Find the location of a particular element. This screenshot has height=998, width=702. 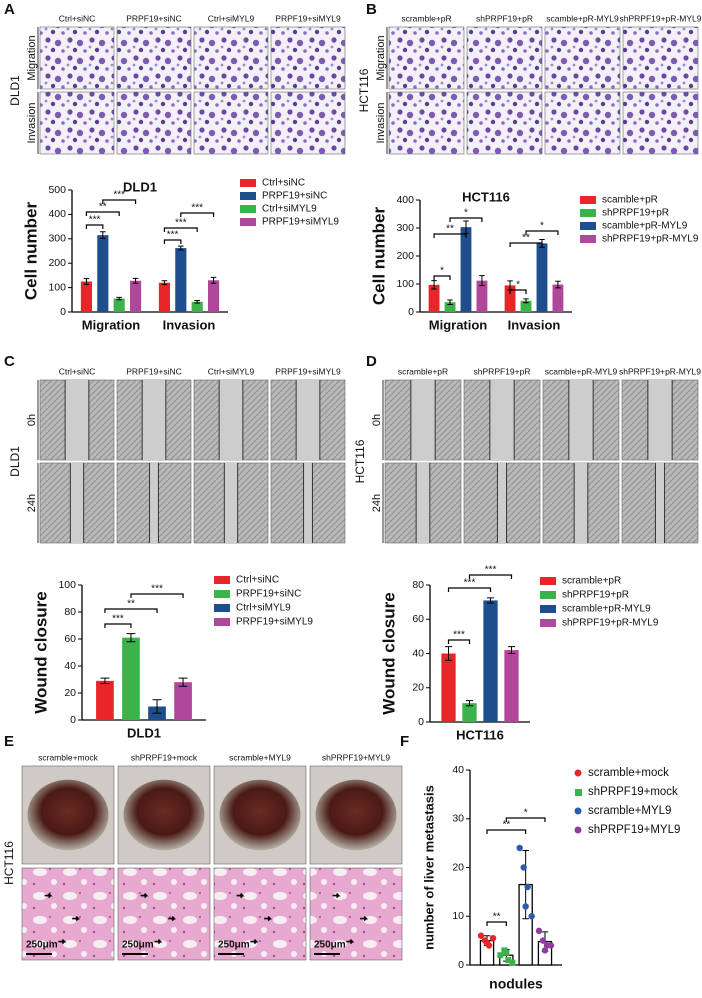

column-label: PRPF19+siNC is located at coordinates (154, 371).